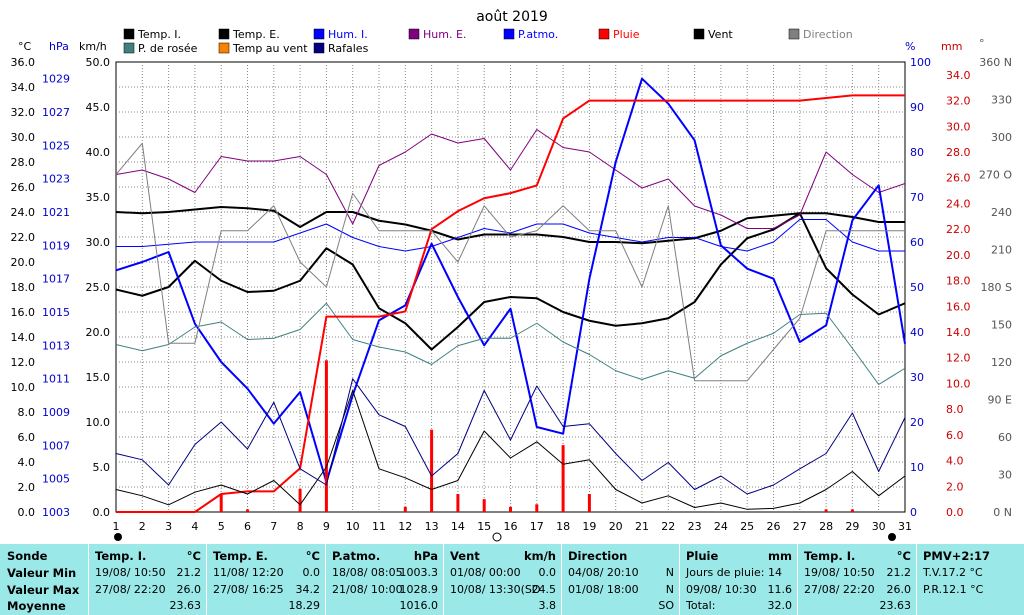 The image size is (1024, 615). I want to click on wind-tick: 50.0, so click(98, 62).